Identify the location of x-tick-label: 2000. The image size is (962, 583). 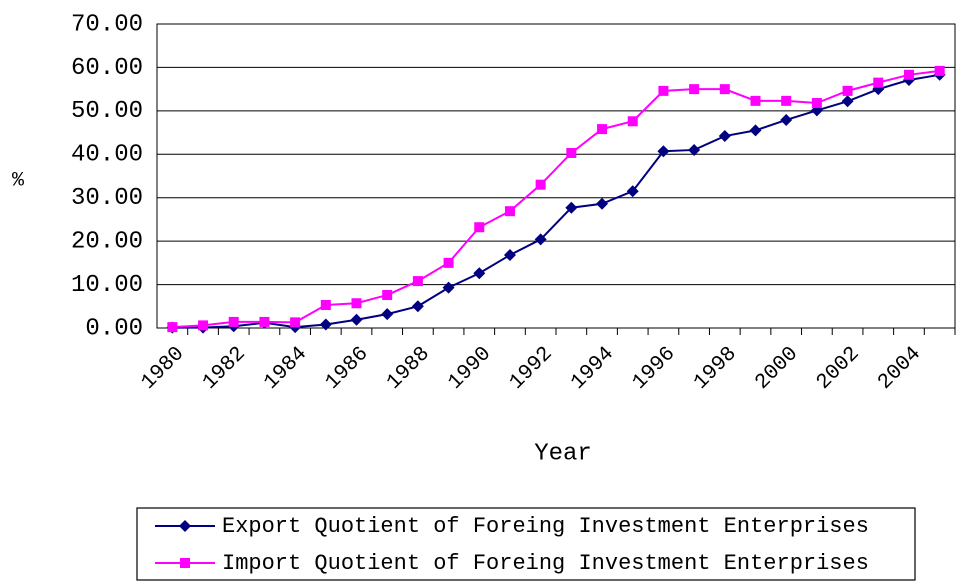
(777, 369).